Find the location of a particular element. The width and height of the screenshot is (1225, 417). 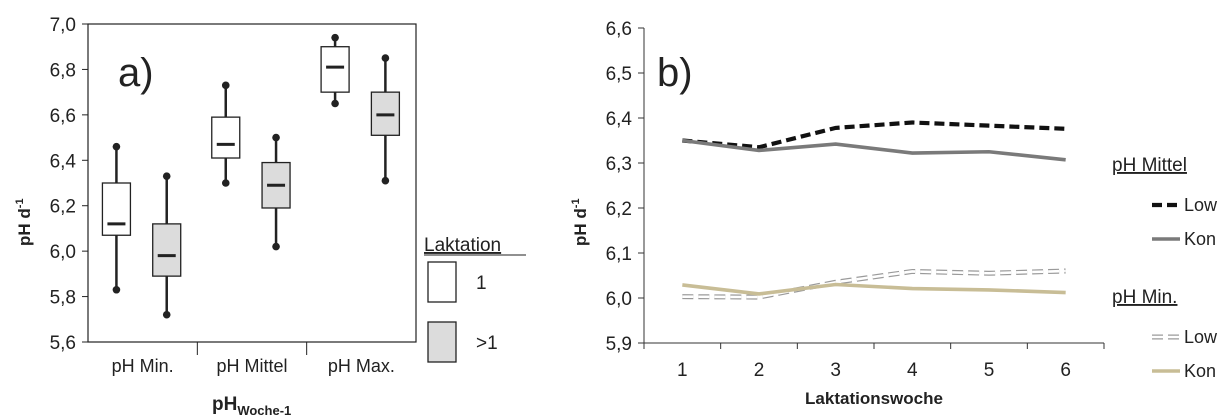

series-phmittel-kon-line is located at coordinates (874, 150).